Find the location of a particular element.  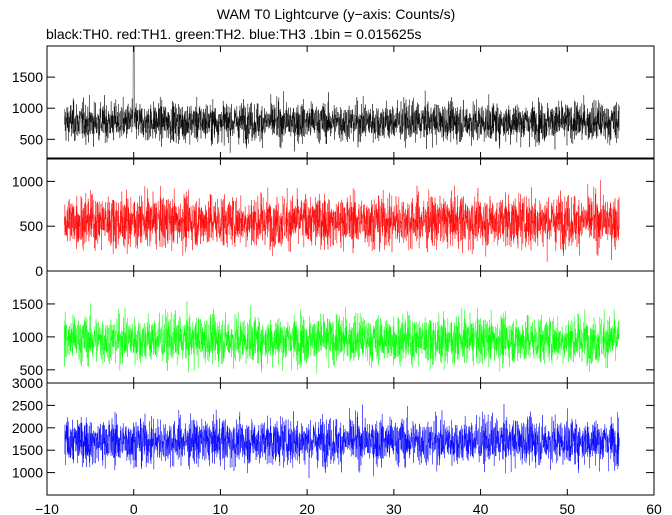

x-tick-label--10: −10 is located at coordinates (47, 508).